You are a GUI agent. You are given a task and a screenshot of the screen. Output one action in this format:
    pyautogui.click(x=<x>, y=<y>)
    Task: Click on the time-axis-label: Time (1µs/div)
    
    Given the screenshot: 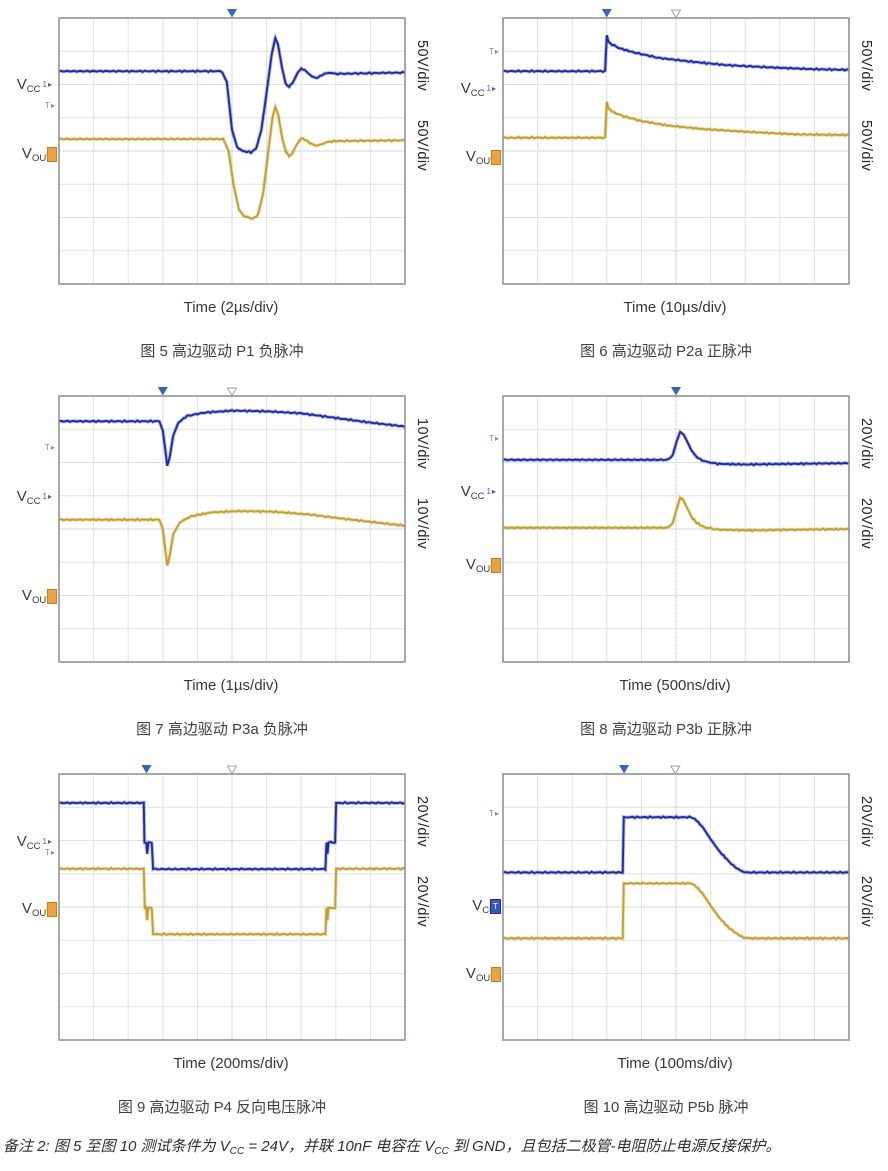 What is the action you would take?
    pyautogui.click(x=231, y=685)
    